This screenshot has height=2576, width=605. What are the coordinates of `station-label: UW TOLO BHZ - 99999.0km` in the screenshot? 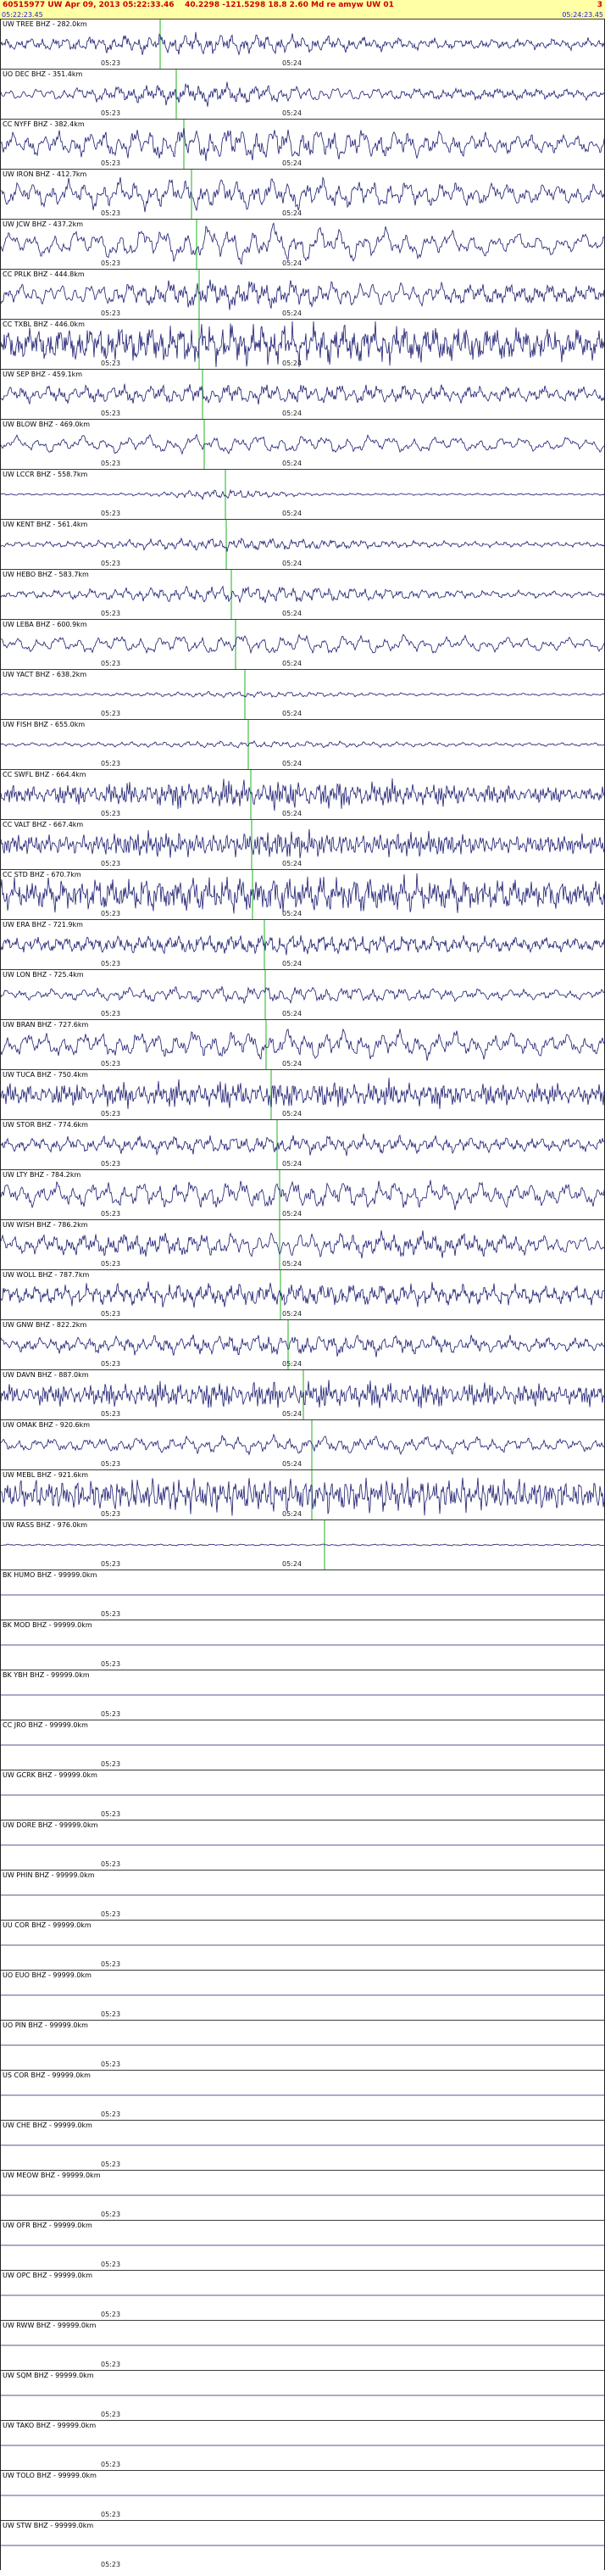 It's located at (50, 2475).